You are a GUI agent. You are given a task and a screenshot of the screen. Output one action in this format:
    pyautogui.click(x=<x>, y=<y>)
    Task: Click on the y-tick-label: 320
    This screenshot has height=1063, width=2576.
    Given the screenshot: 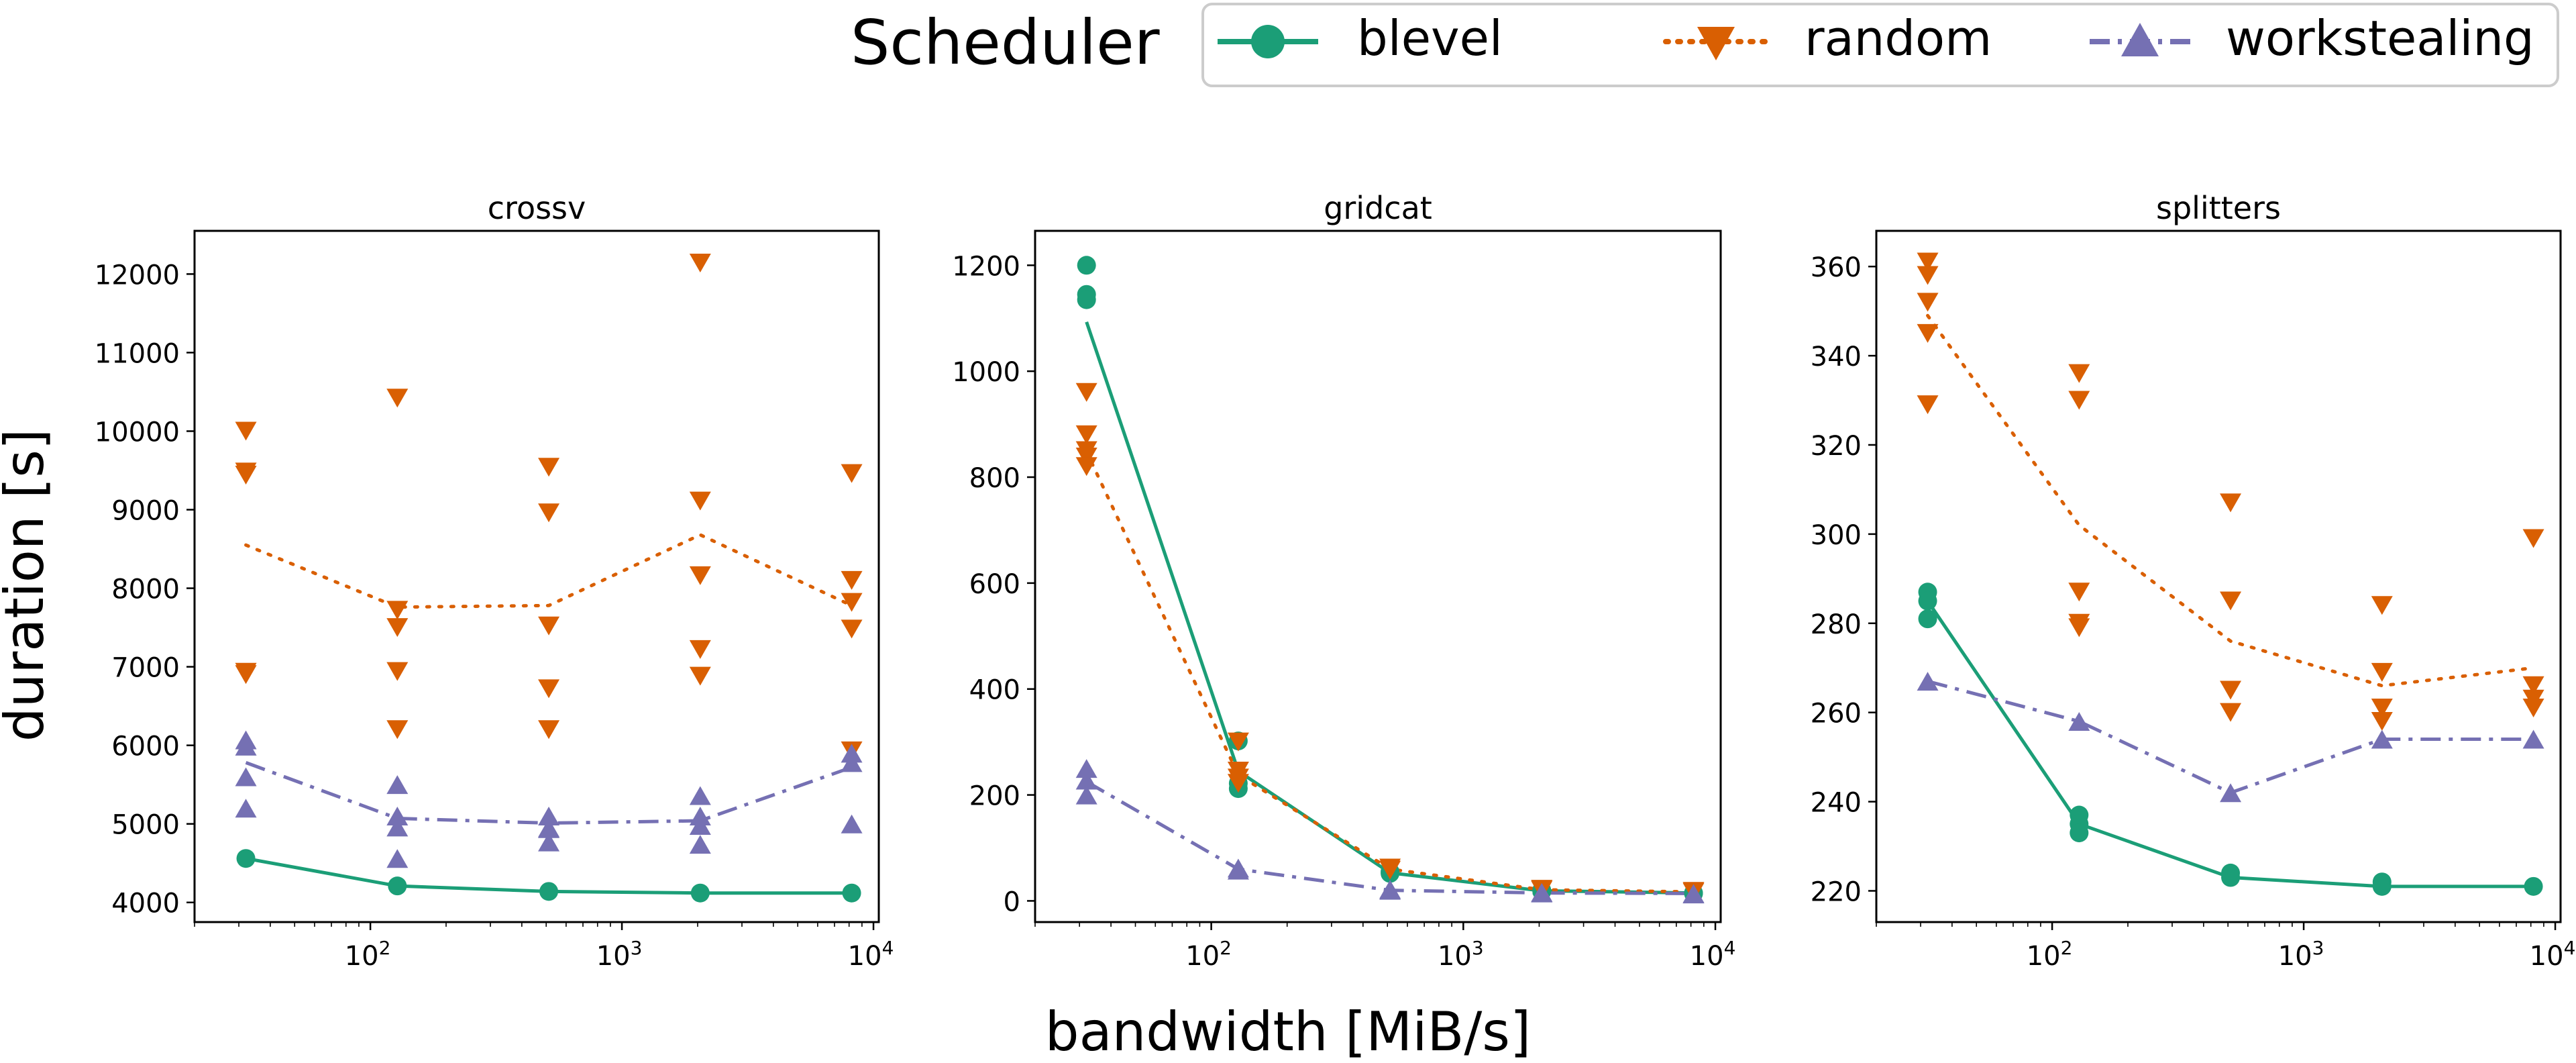 What is the action you would take?
    pyautogui.click(x=1836, y=446)
    